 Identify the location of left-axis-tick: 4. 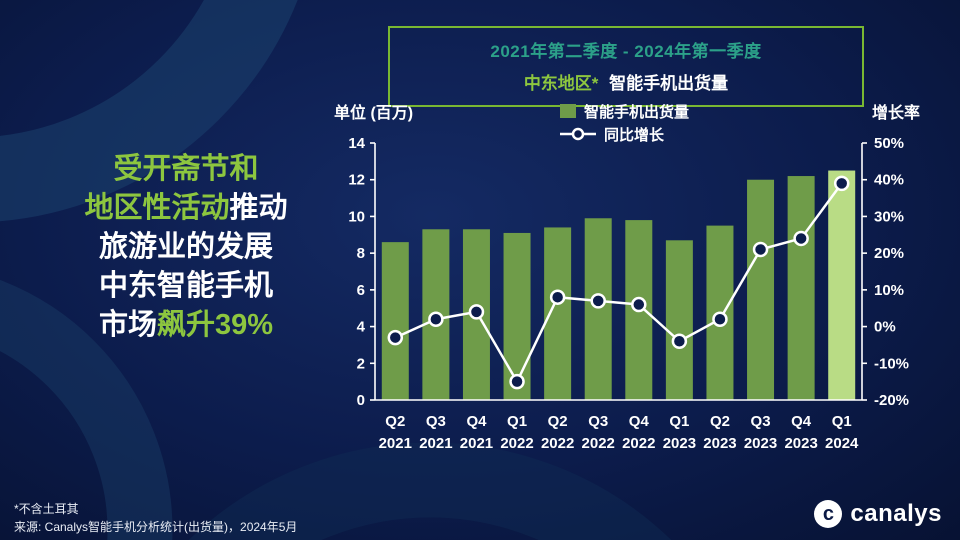
(361, 327).